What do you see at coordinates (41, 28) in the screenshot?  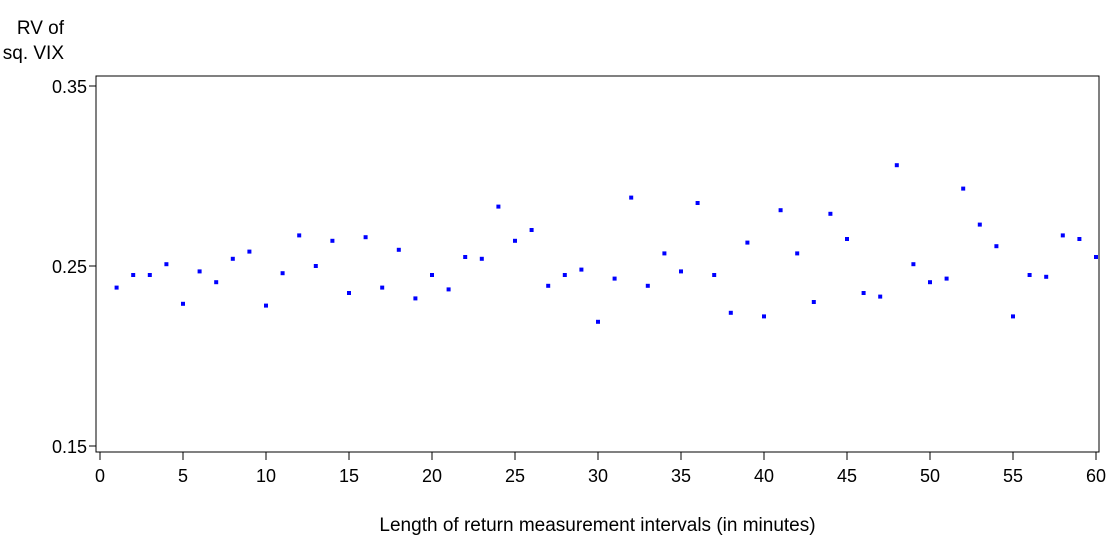 I see `y-axis-title-line: RV of` at bounding box center [41, 28].